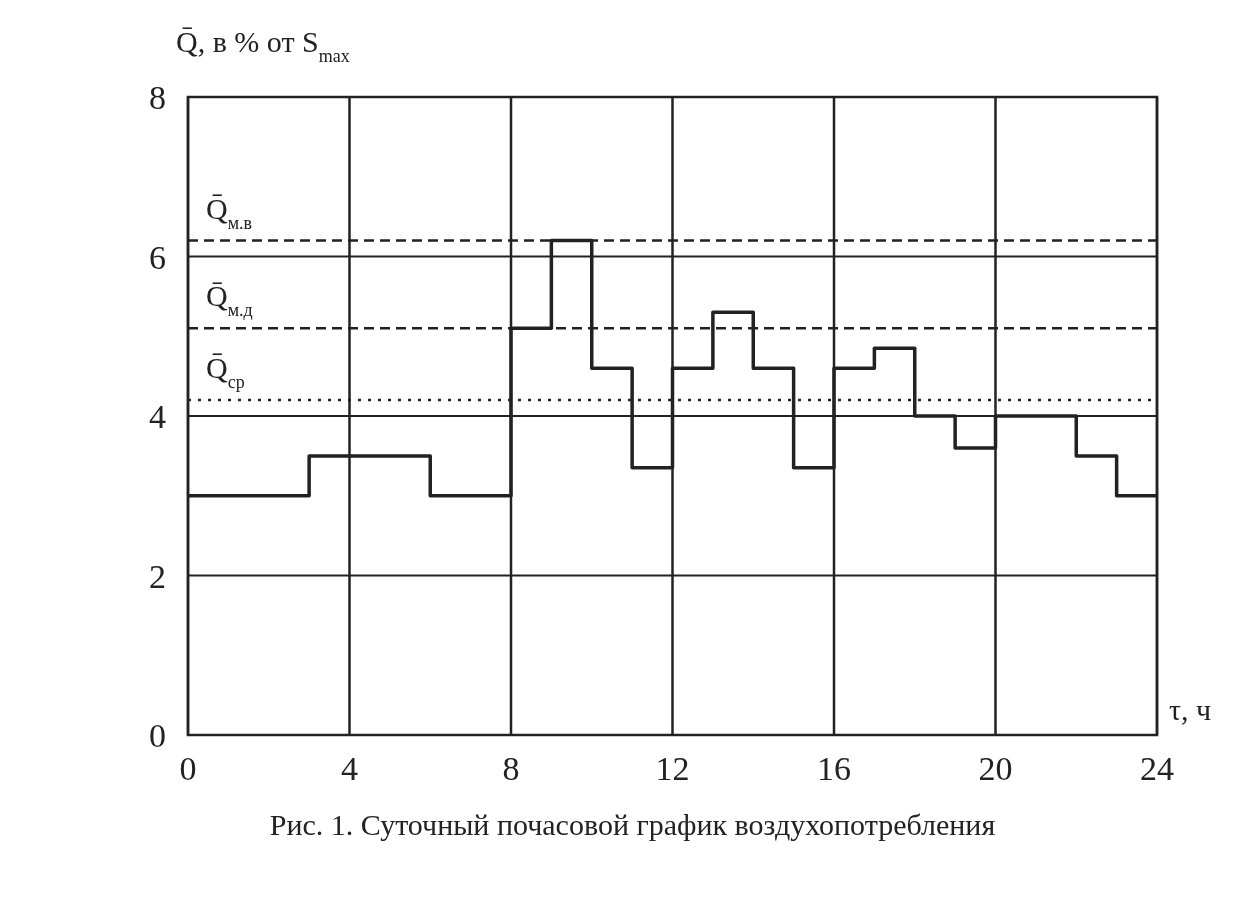 The image size is (1254, 918). I want to click on x-tick-label: 12, so click(672, 768).